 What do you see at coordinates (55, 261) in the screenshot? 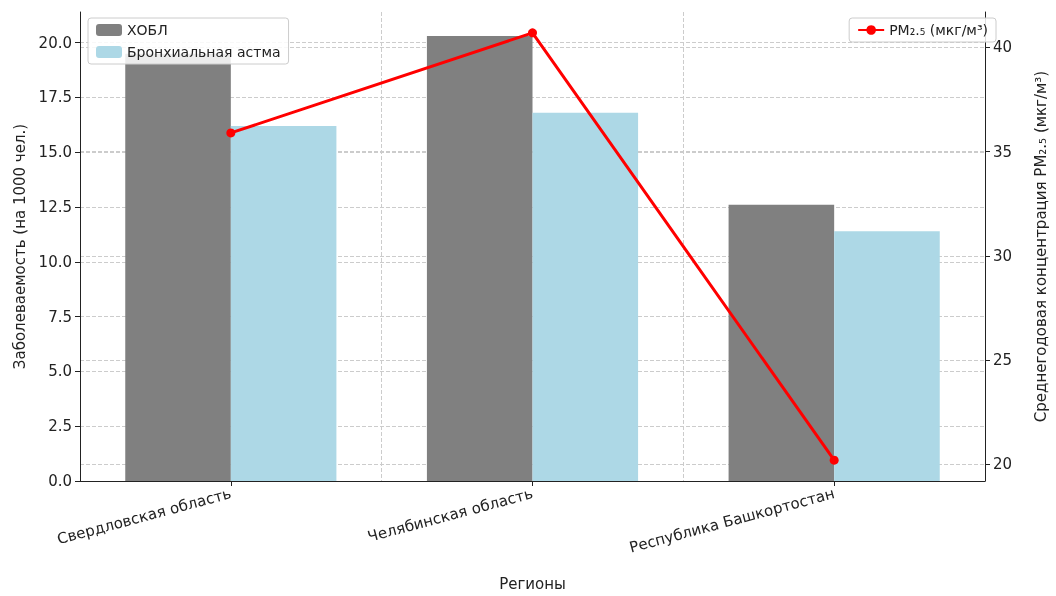
I see `y-tick-label: 10.0` at bounding box center [55, 261].